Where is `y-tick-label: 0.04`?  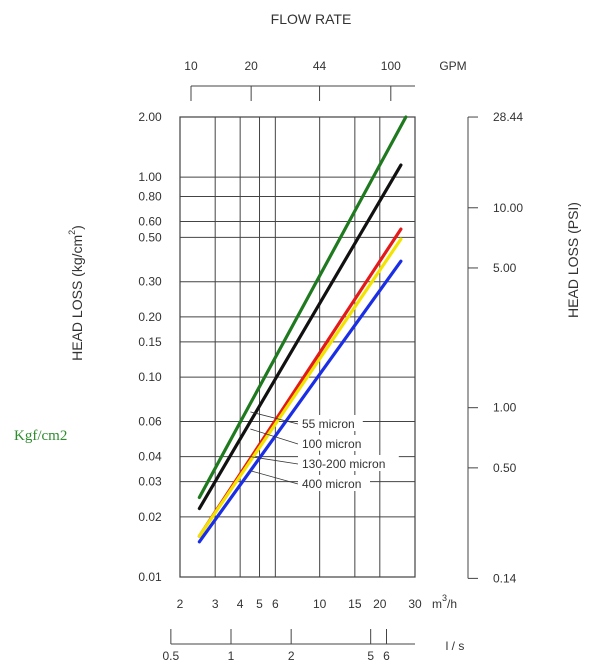 y-tick-label: 0.04 is located at coordinates (150, 457).